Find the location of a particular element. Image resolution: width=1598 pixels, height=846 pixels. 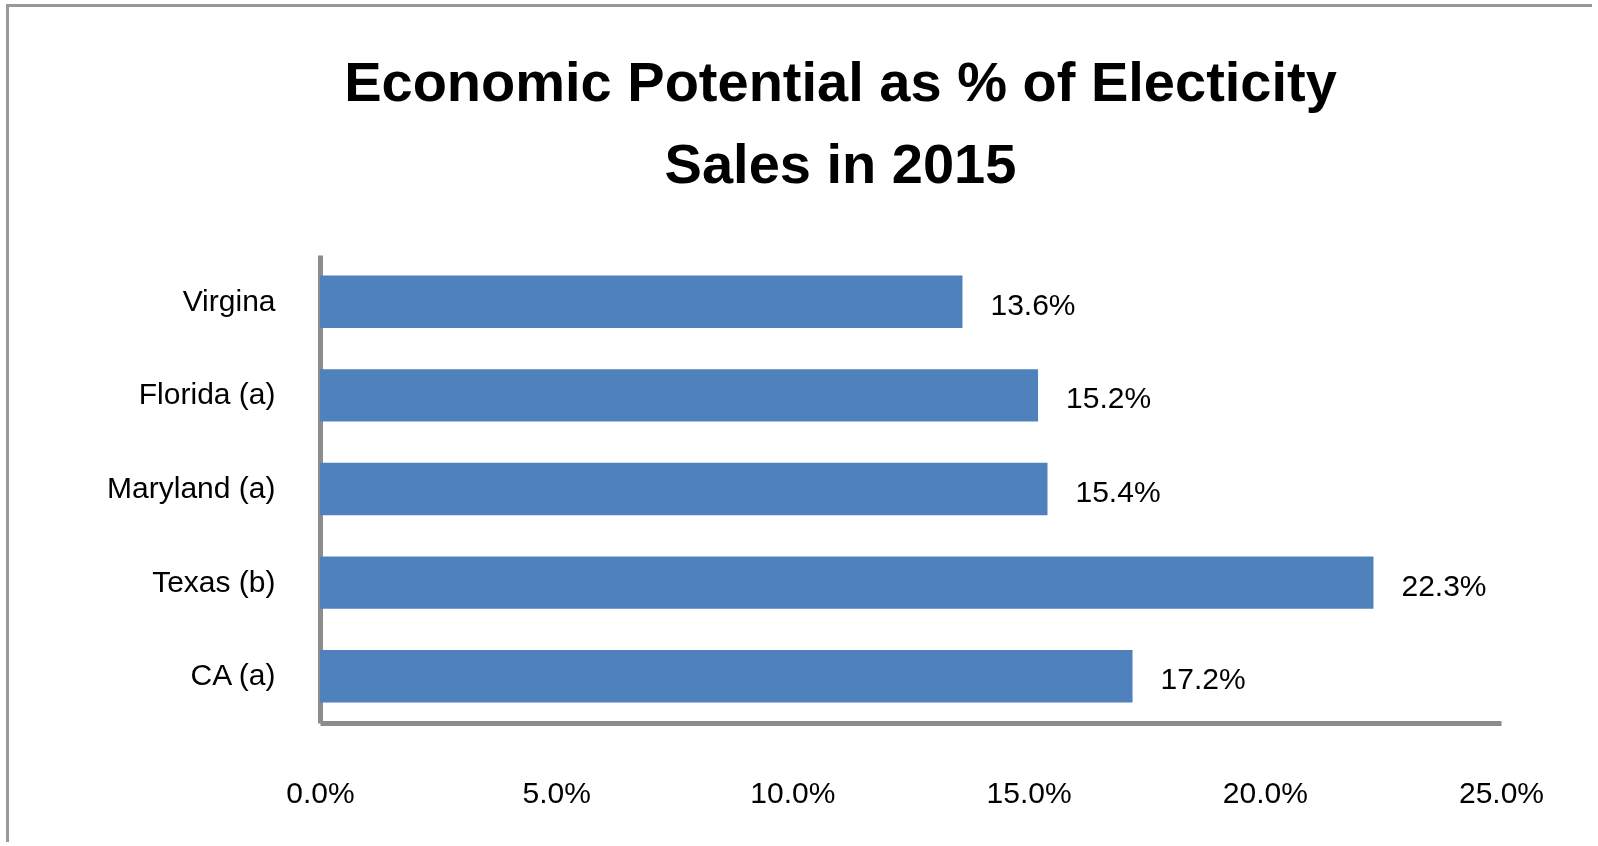

y-tick-label: Florida (a) is located at coordinates (207, 394).